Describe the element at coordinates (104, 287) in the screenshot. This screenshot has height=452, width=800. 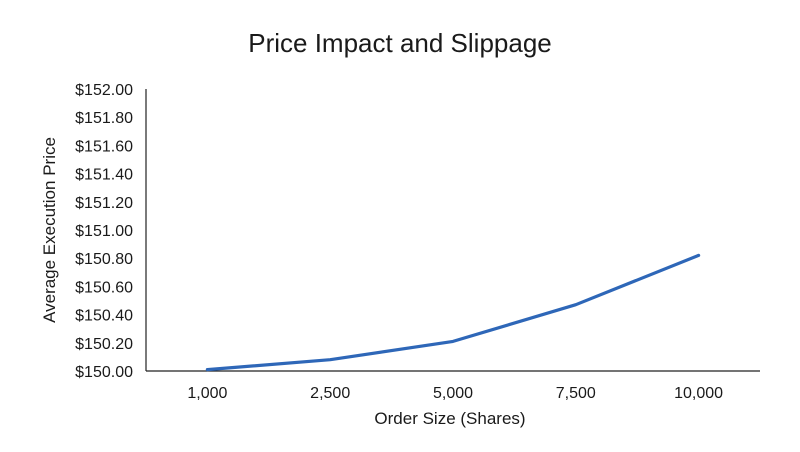
I see `y-tick-label: $150.60` at that location.